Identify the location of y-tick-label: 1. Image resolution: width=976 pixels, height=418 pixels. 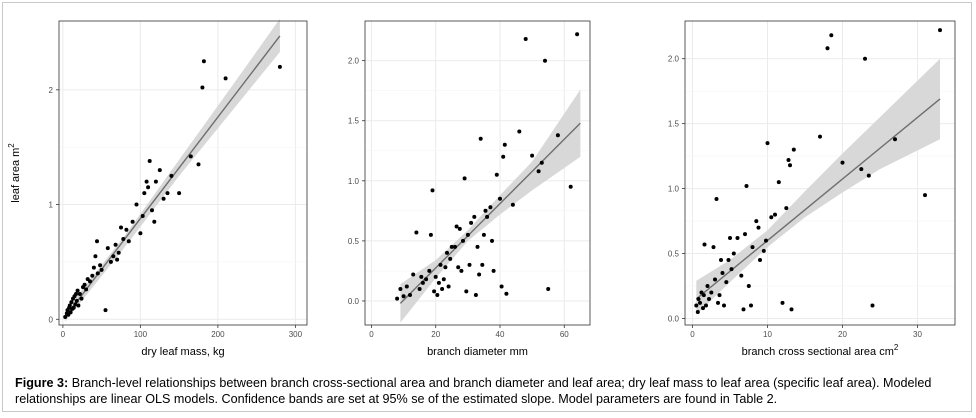
(51, 205).